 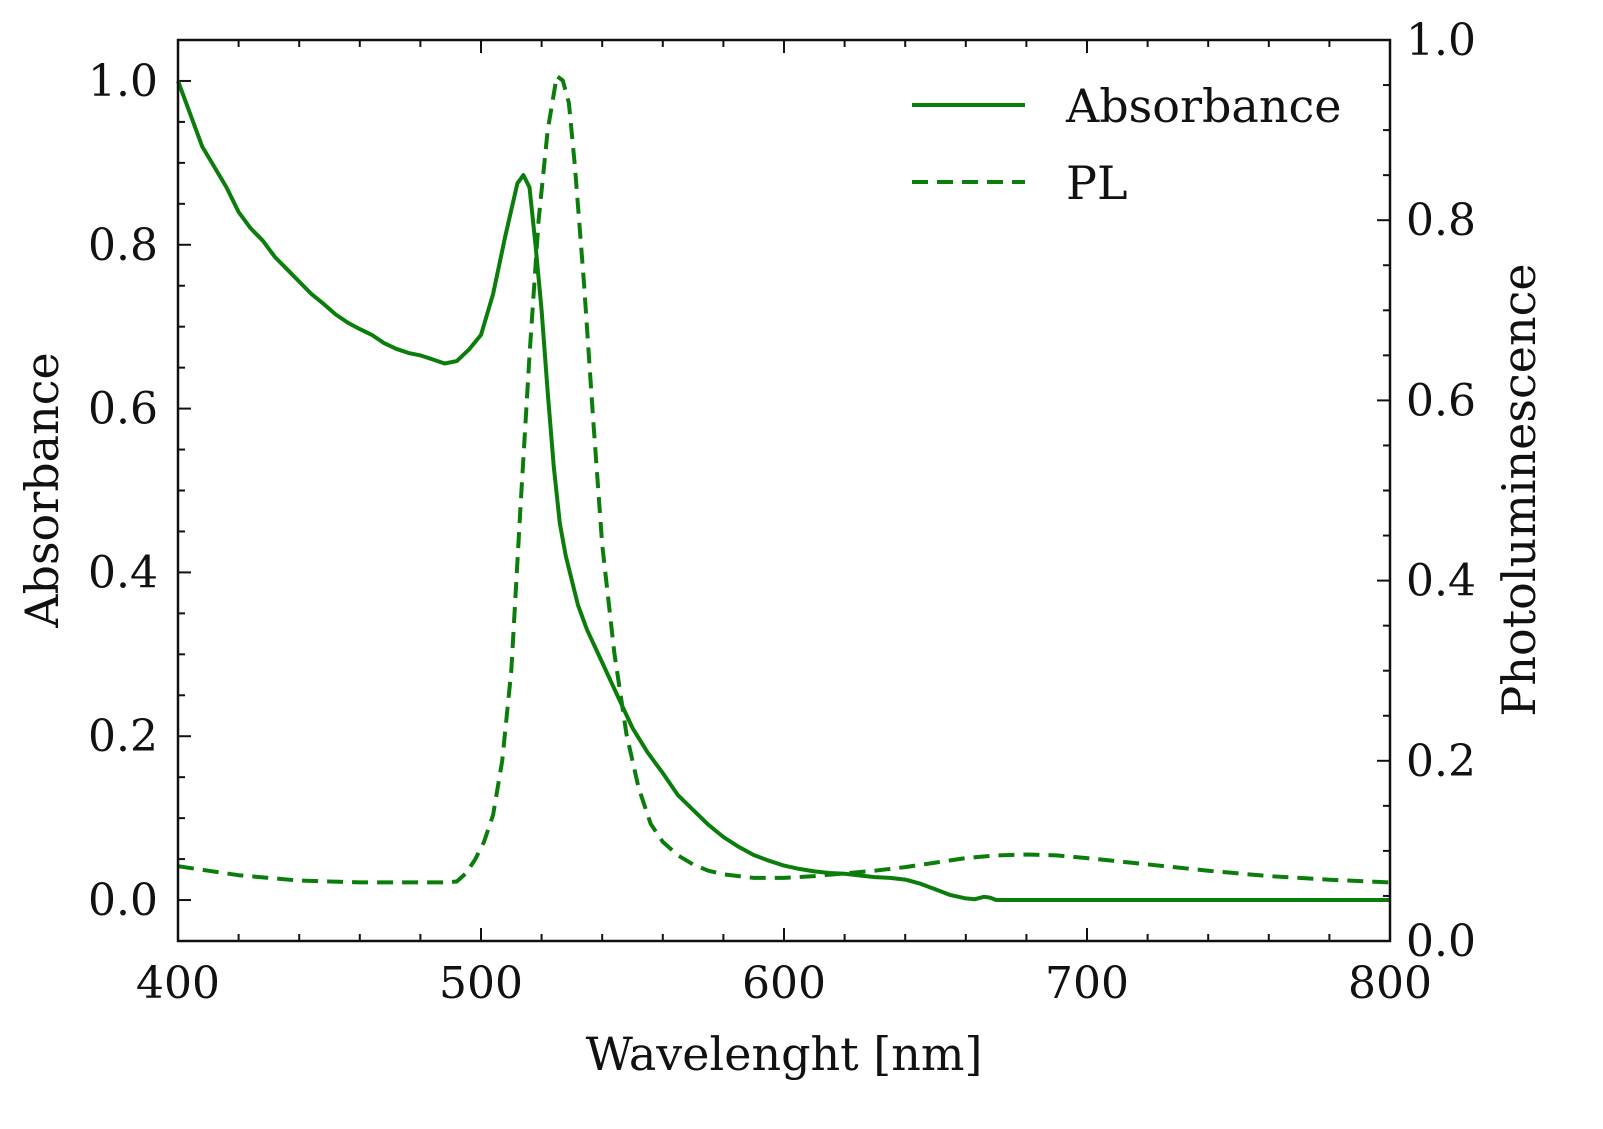 I want to click on y-left-tick-label: 0.0, so click(x=123, y=900).